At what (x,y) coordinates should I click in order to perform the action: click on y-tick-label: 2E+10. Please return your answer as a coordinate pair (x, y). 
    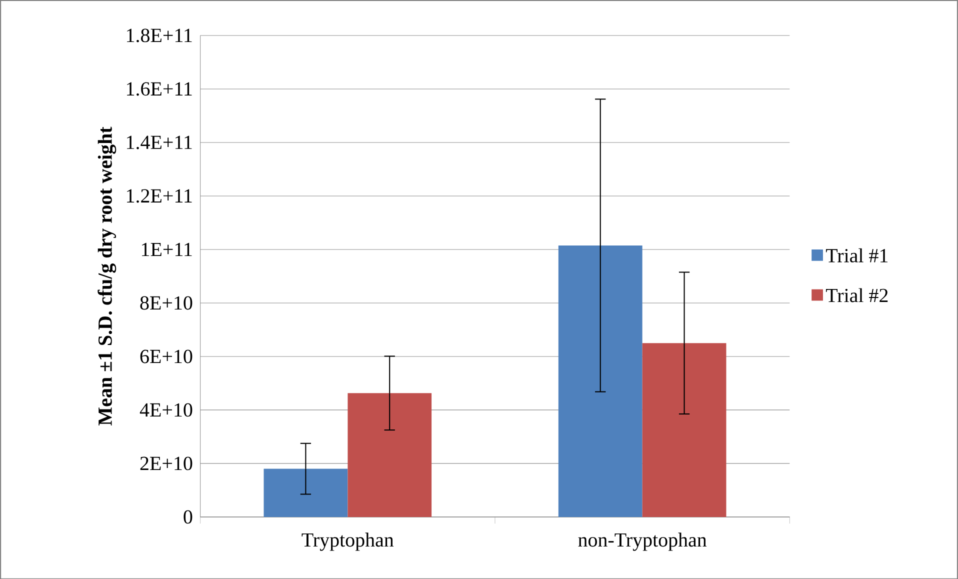
    Looking at the image, I should click on (166, 463).